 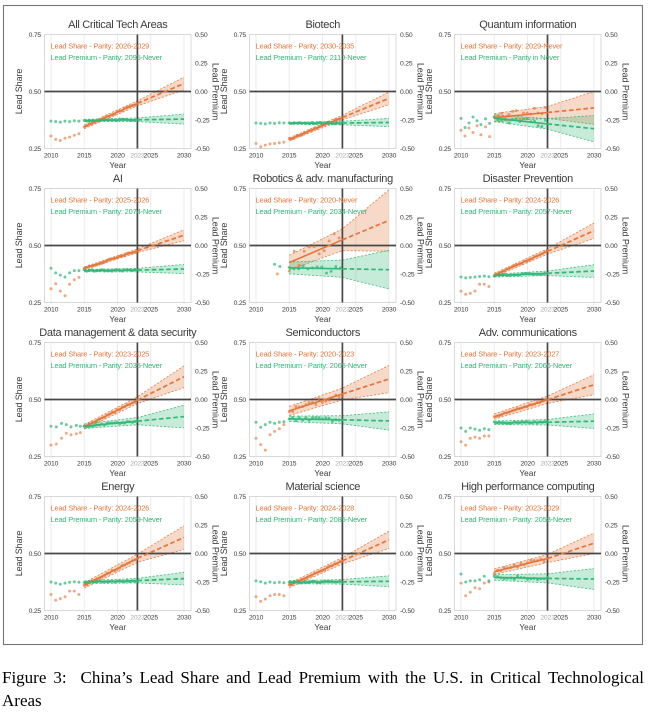 What do you see at coordinates (118, 179) in the screenshot?
I see `svg-text: AI` at bounding box center [118, 179].